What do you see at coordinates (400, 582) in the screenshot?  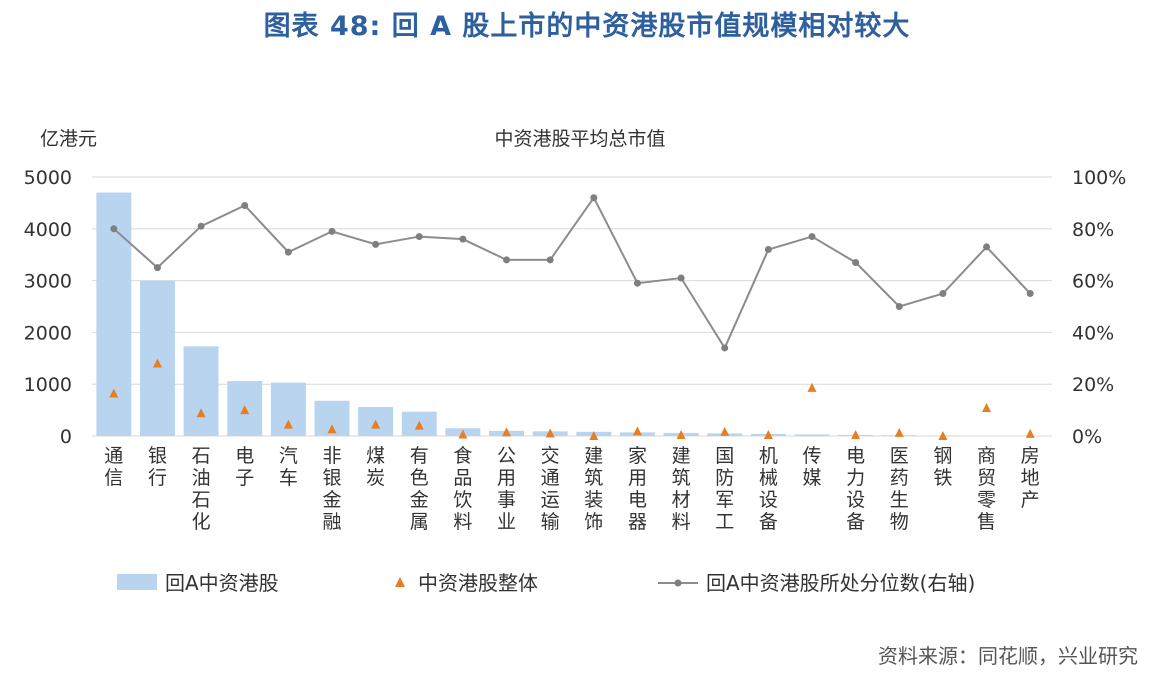 I see `legend-swatch-scatter` at bounding box center [400, 582].